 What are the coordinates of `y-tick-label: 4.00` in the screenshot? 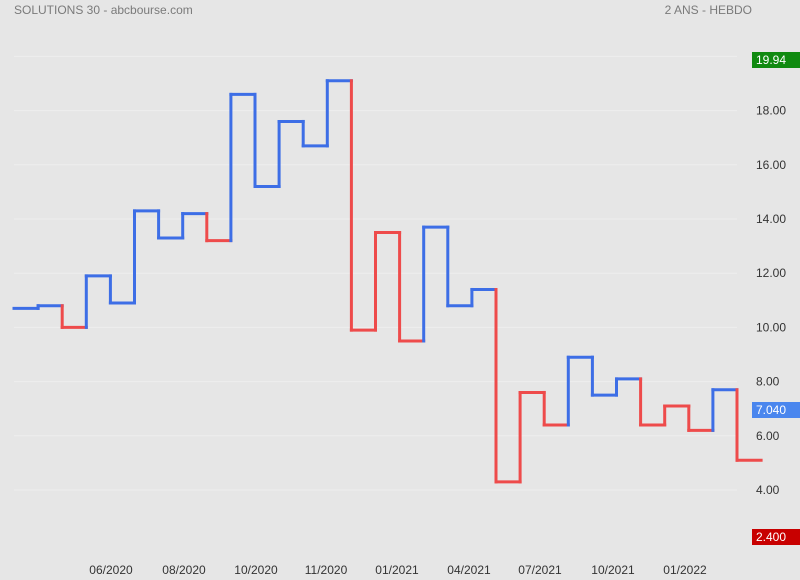 It's located at (768, 490).